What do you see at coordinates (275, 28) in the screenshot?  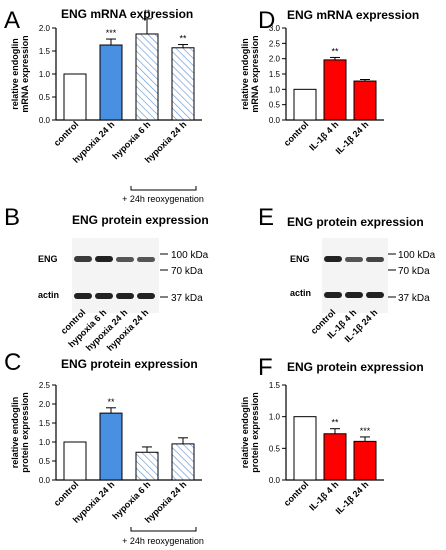 I see `y-tick-label: 3.0` at bounding box center [275, 28].